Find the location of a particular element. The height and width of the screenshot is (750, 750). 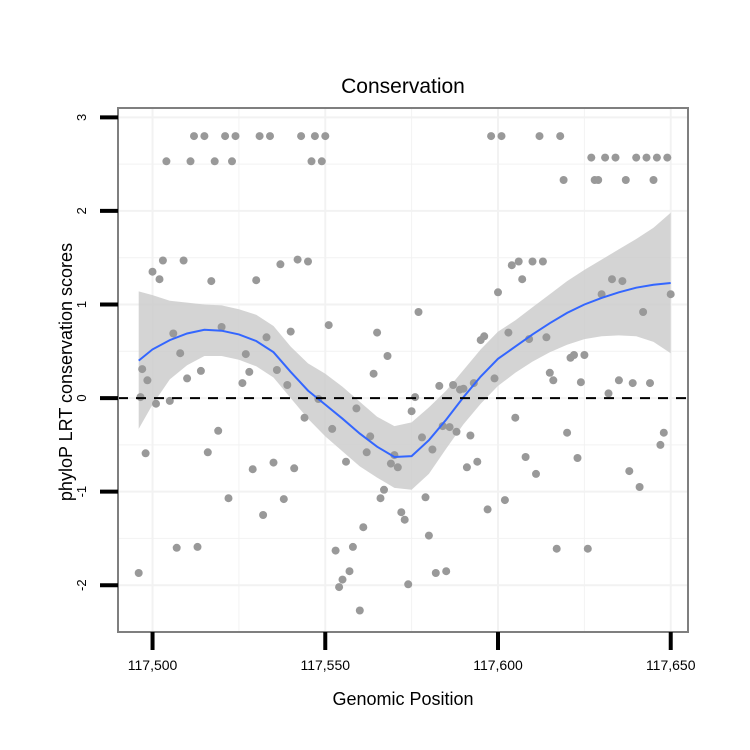

y-tick-label: 0 is located at coordinates (81, 397).